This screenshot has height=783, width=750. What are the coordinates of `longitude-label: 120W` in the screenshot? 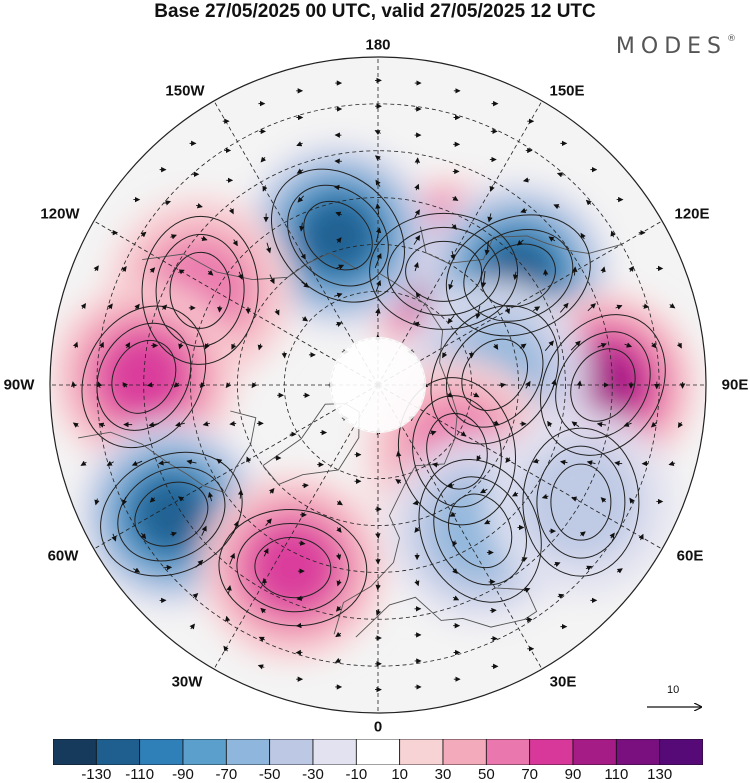 It's located at (60, 214).